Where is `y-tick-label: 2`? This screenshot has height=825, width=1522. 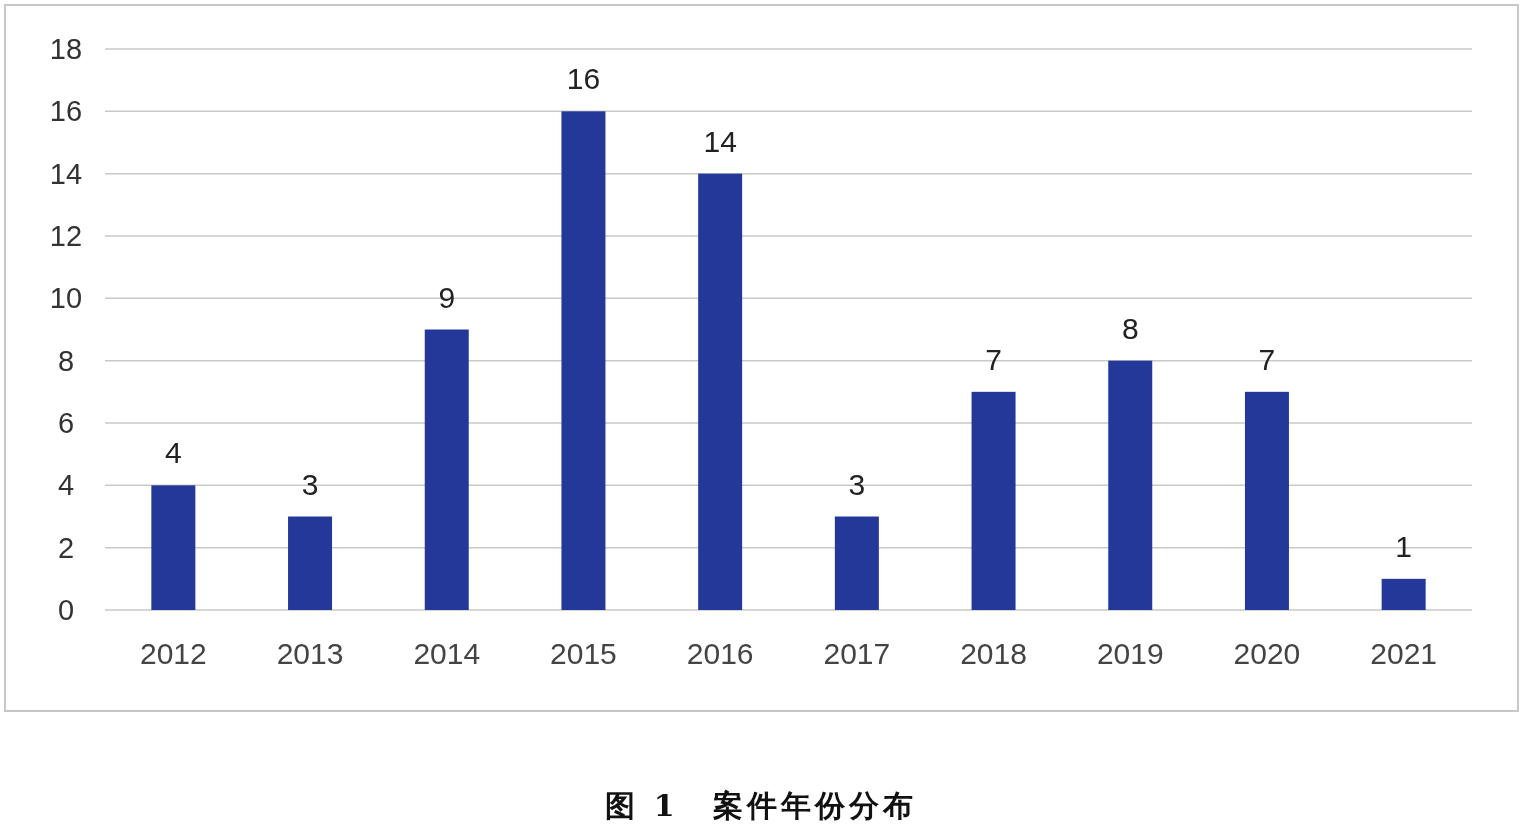 y-tick-label: 2 is located at coordinates (66, 547).